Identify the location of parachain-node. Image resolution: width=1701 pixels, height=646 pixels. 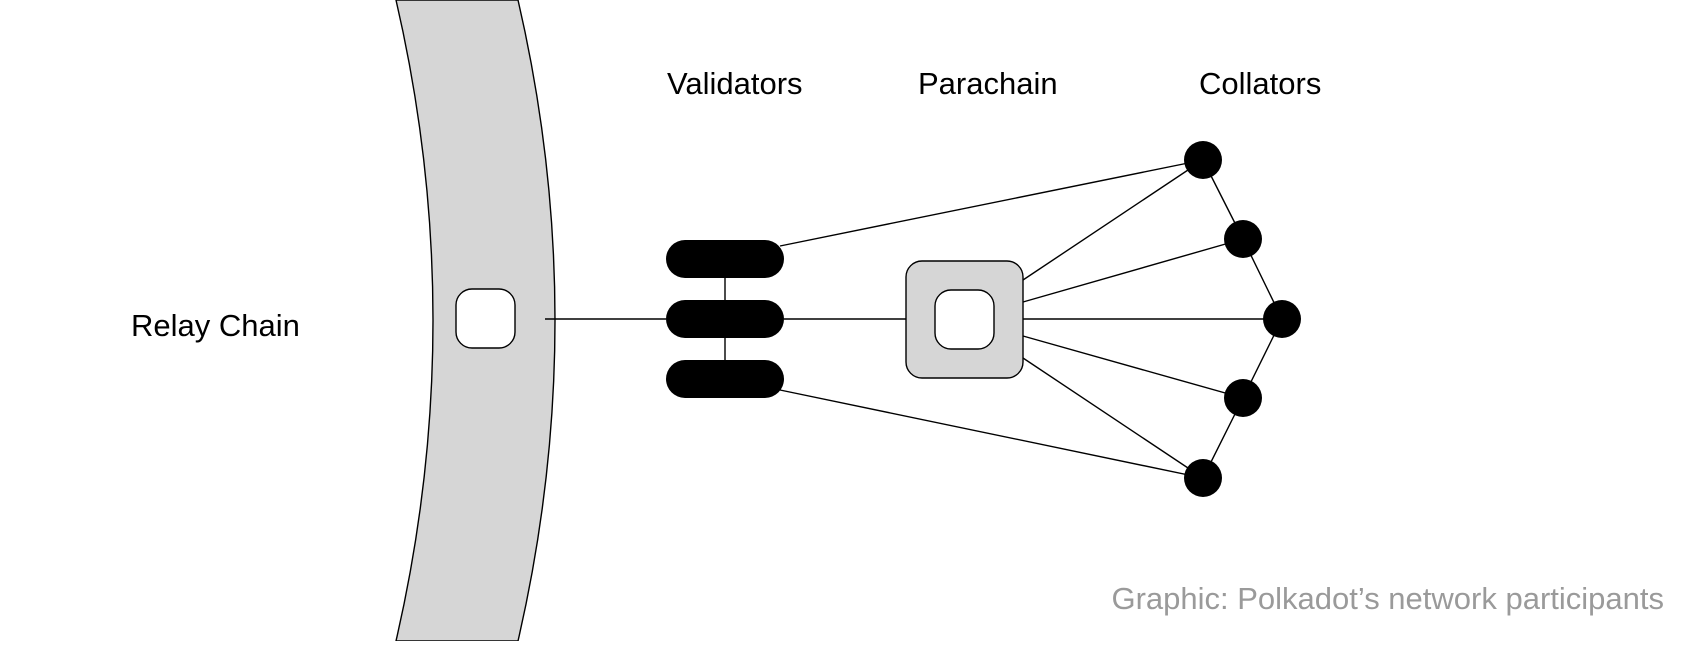
(964, 319).